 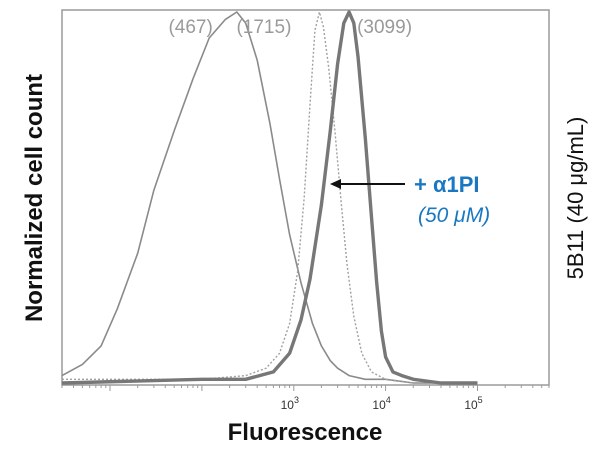 I want to click on y-axis-label: Normalized cell count, so click(x=34, y=198).